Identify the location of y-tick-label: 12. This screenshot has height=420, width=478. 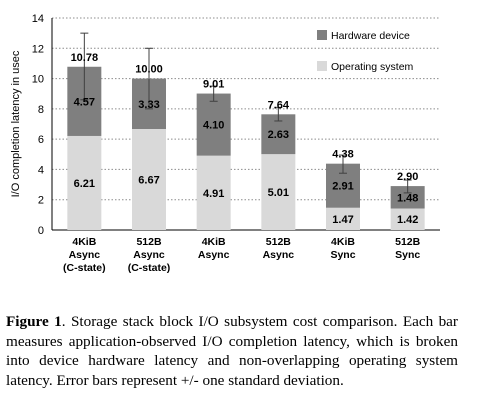
(38, 49).